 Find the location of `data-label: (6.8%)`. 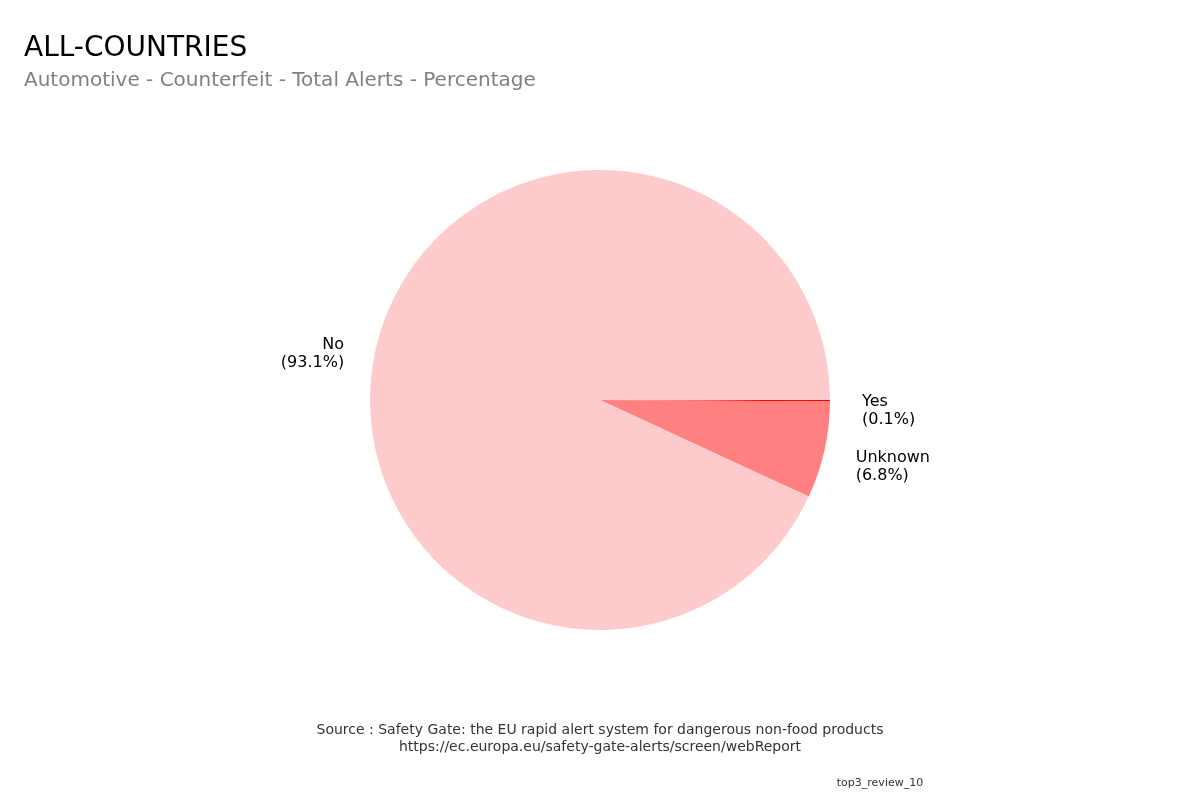

data-label: (6.8%) is located at coordinates (882, 475).